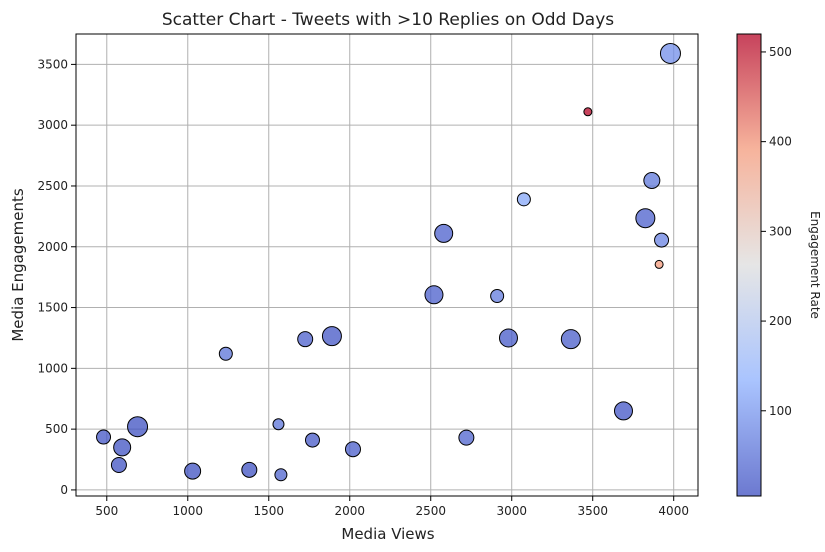 The image size is (825, 552). Describe the element at coordinates (52, 186) in the screenshot. I see `y-tick-label: 2500` at that location.